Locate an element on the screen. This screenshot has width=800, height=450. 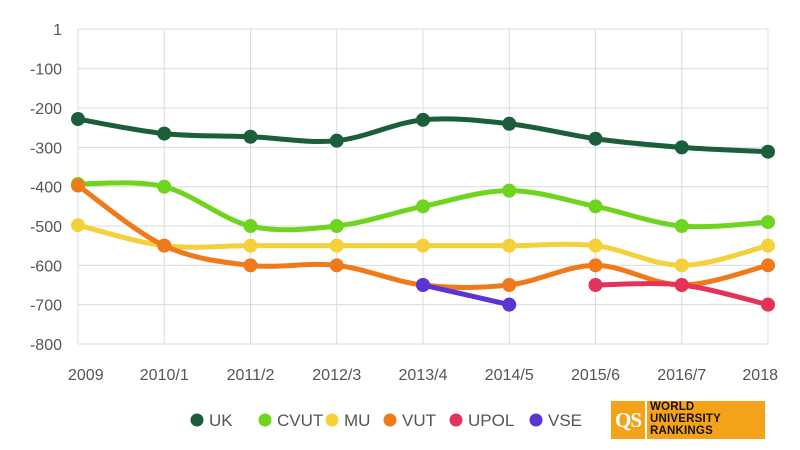
legend: UK CVUT MU VUT UPOL VSE is located at coordinates (386, 420).